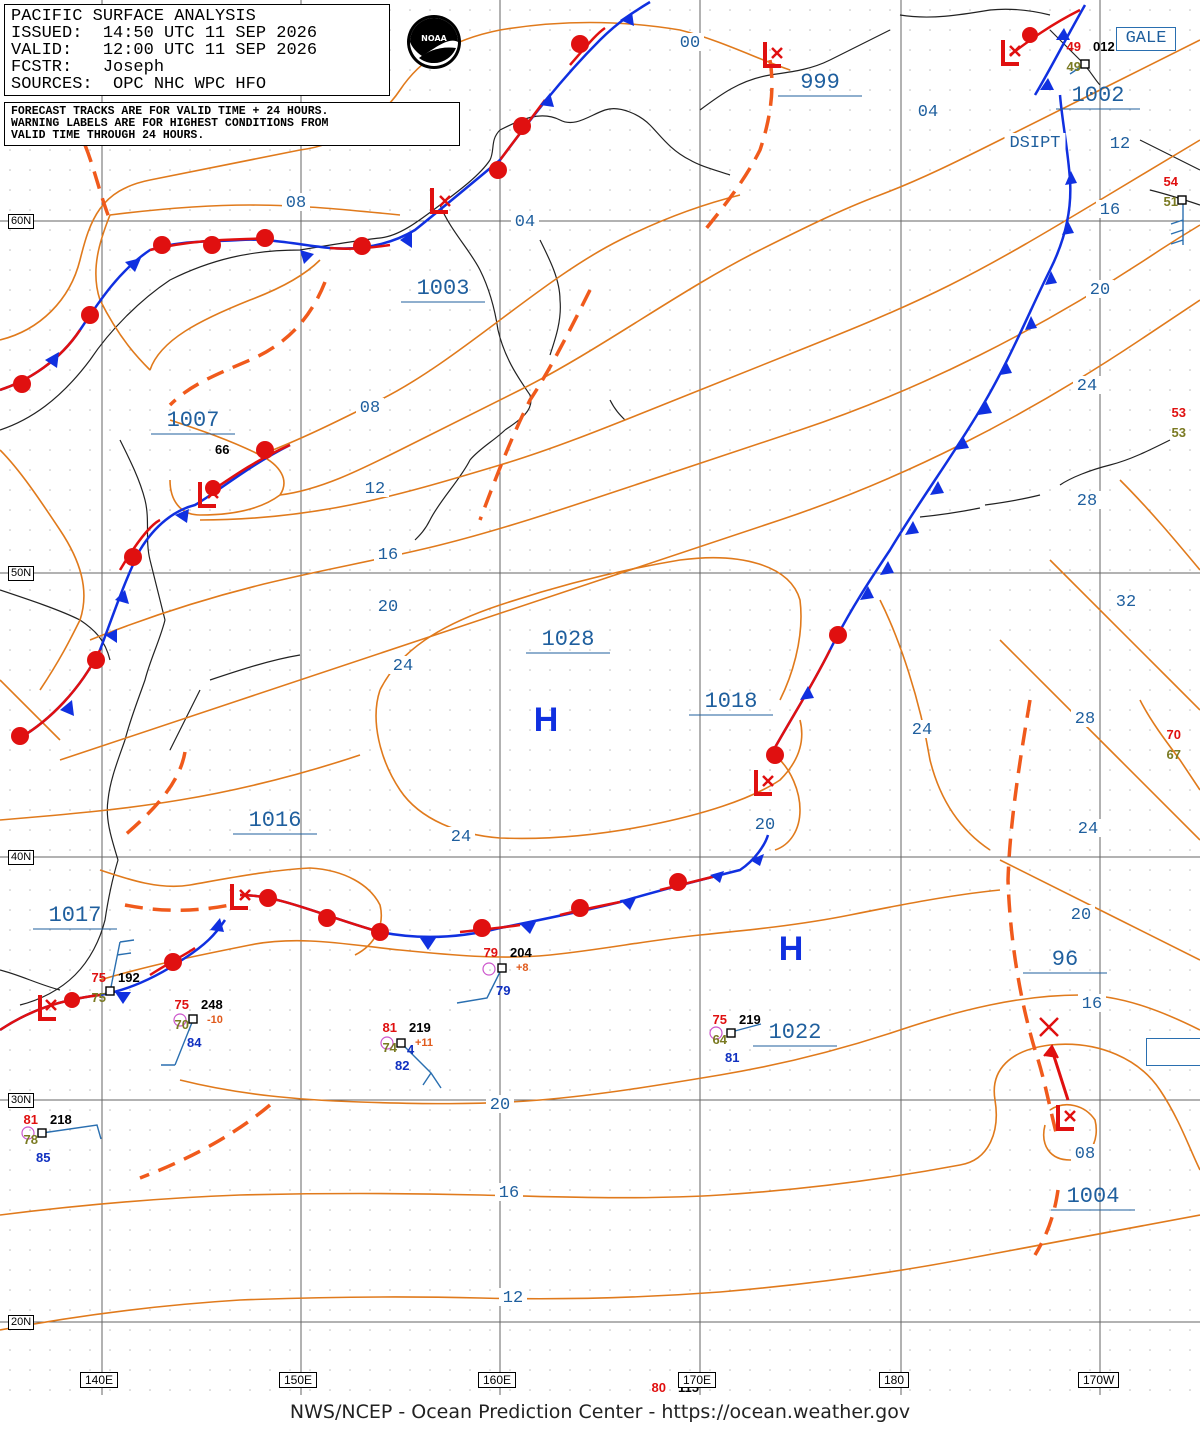  What do you see at coordinates (182, 1024) in the screenshot?
I see `station-dewpoint: 70` at bounding box center [182, 1024].